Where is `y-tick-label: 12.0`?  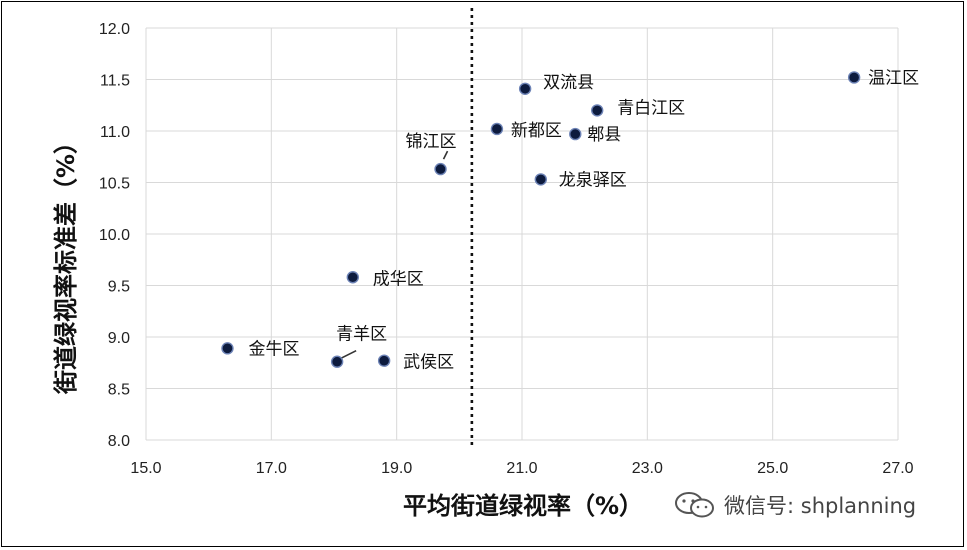
y-tick-label: 12.0 is located at coordinates (114, 29).